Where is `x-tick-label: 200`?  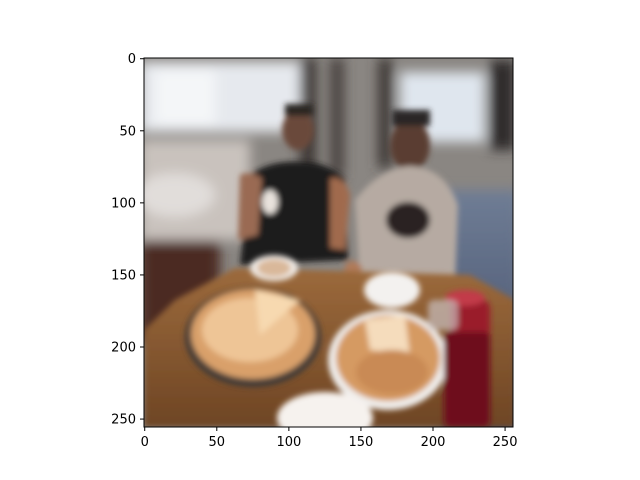 x-tick-label: 200 is located at coordinates (433, 442).